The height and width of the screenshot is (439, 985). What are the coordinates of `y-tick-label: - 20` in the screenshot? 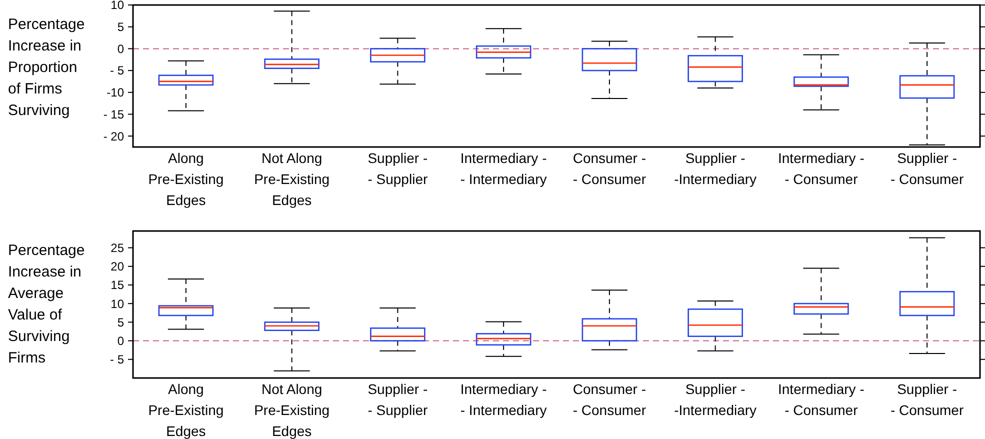 It's located at (113, 136).